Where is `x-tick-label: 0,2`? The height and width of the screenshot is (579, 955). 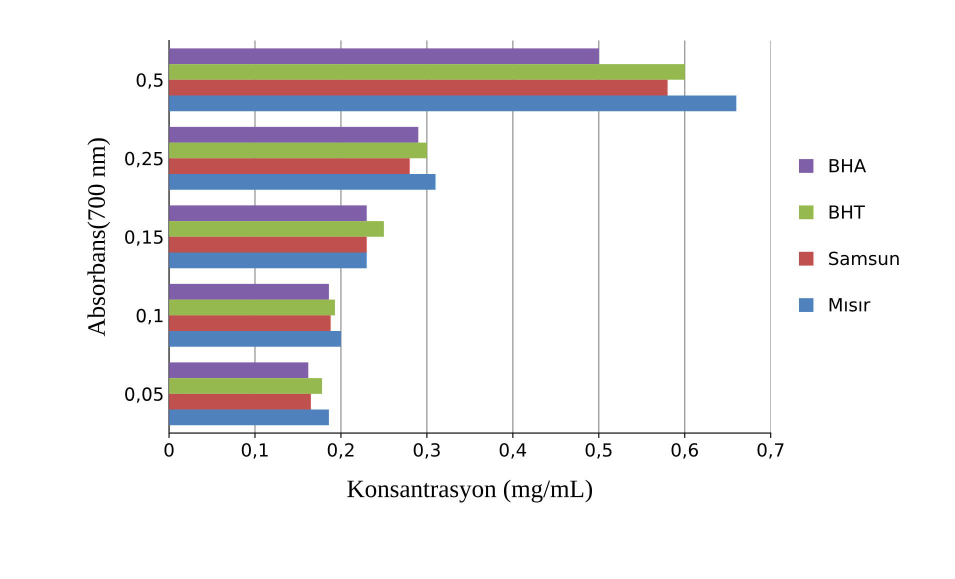
x-tick-label: 0,2 is located at coordinates (341, 451).